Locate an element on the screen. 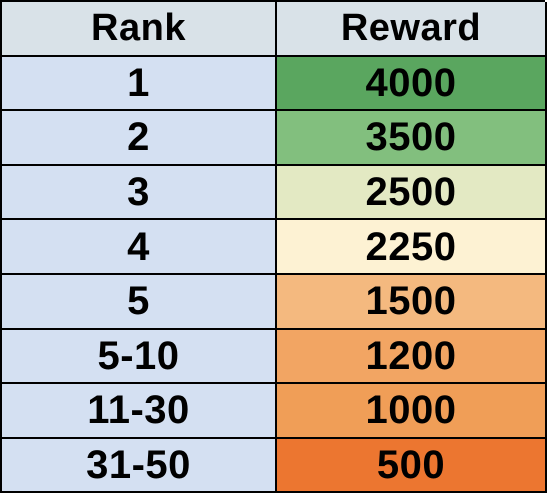 The width and height of the screenshot is (548, 493). reward-cell: 4000 is located at coordinates (412, 84).